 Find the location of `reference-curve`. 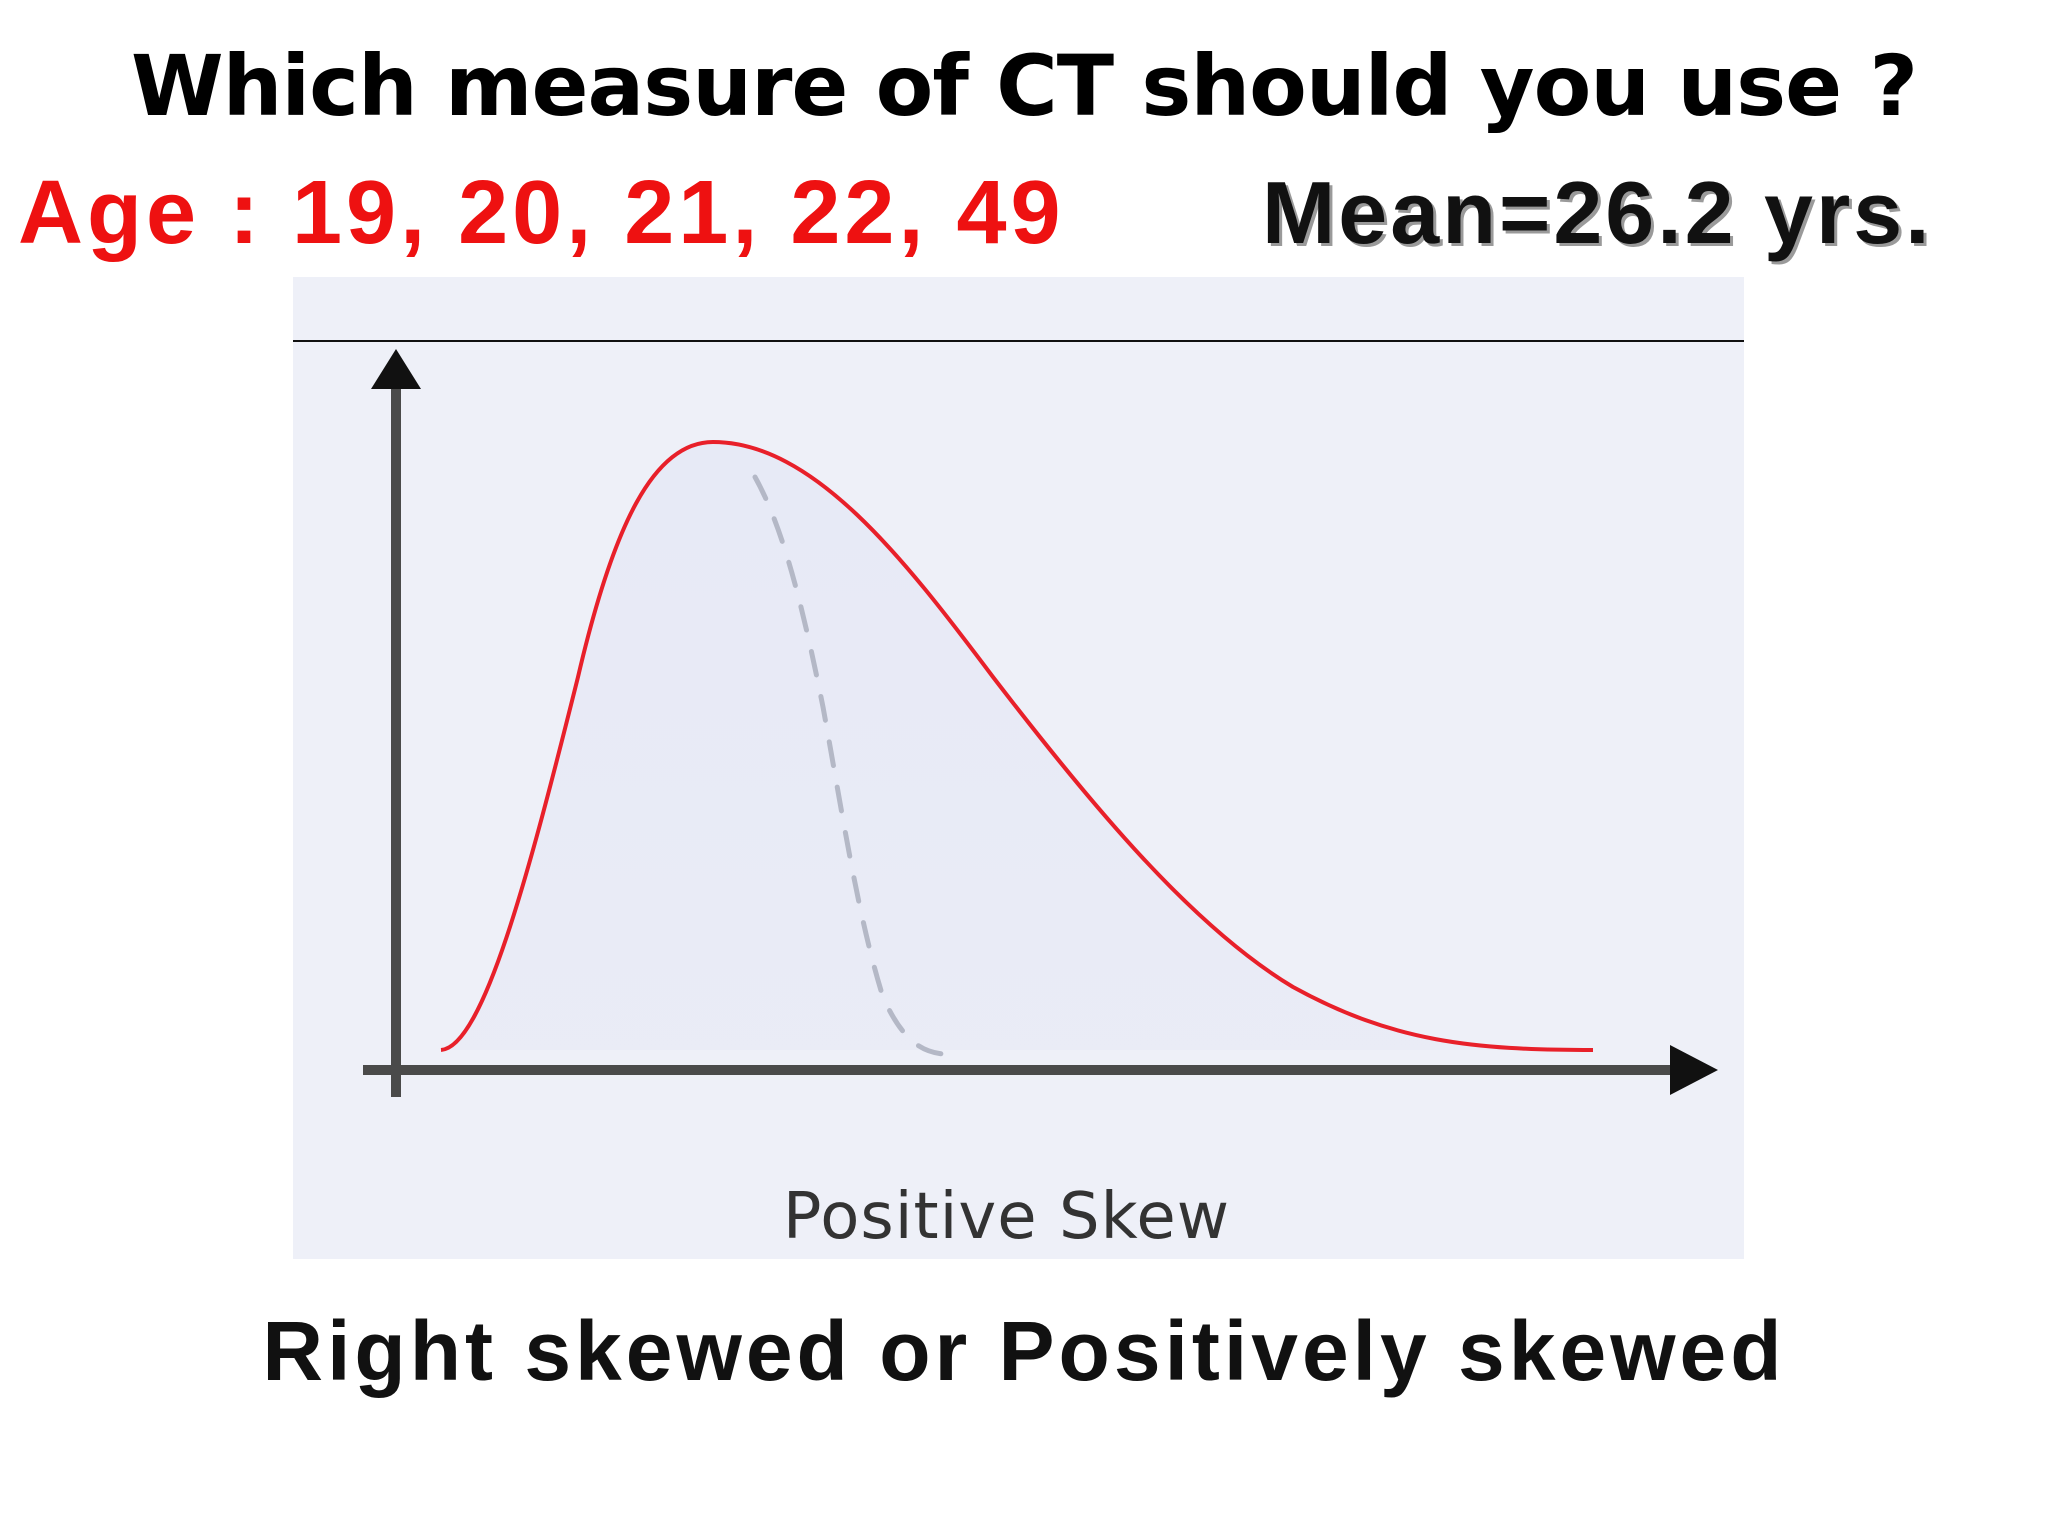

reference-curve is located at coordinates (849, 765).